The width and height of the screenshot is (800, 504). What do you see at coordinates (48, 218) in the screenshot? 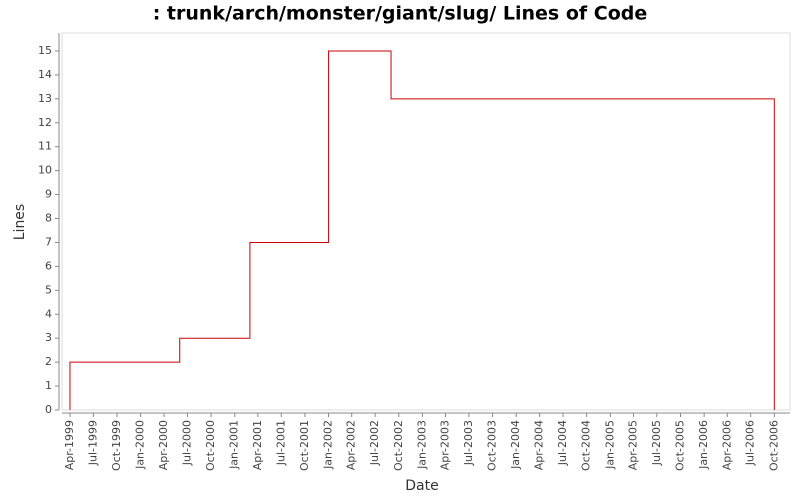
I see `y-tick-label: 8` at bounding box center [48, 218].